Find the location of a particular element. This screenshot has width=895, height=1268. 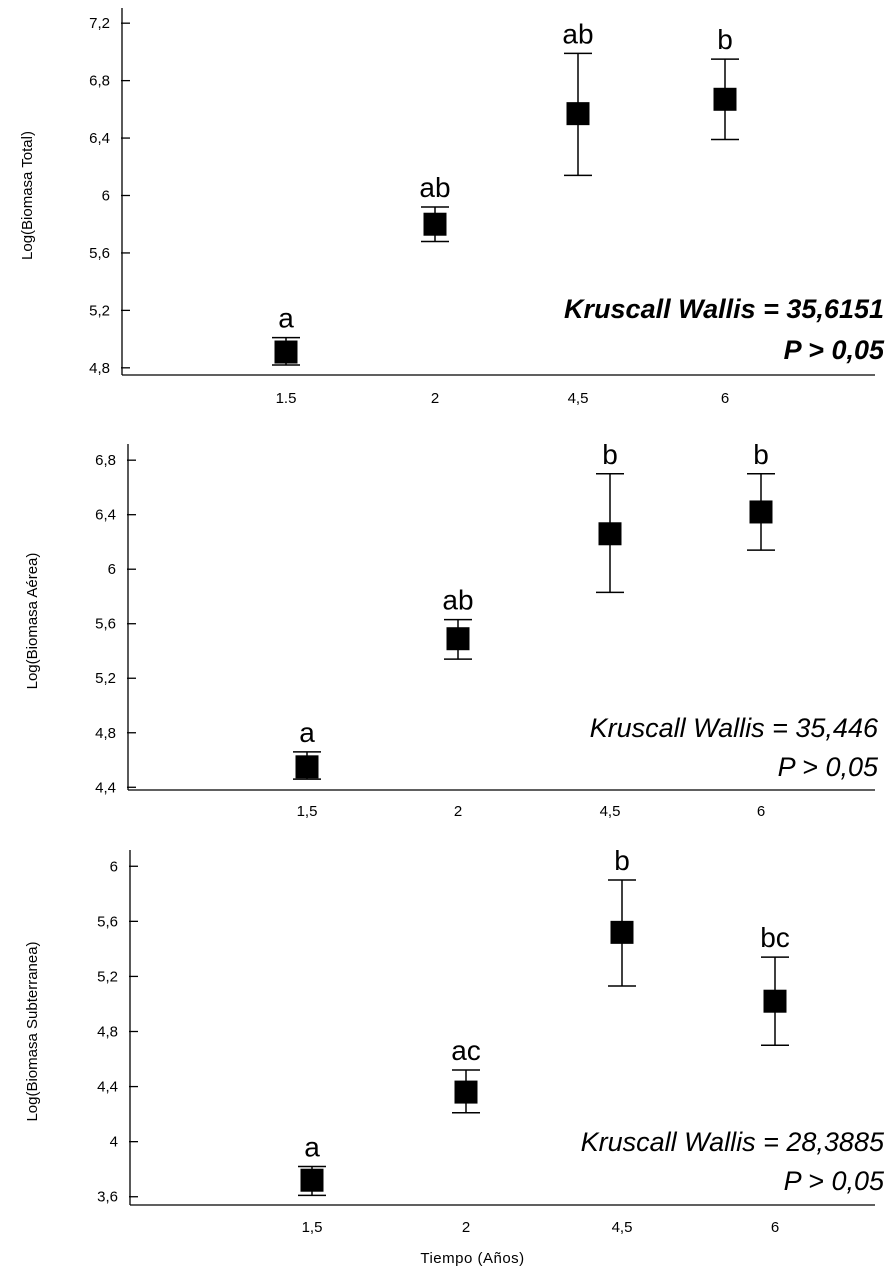

y-tick-label: 4 is located at coordinates (114, 1142).